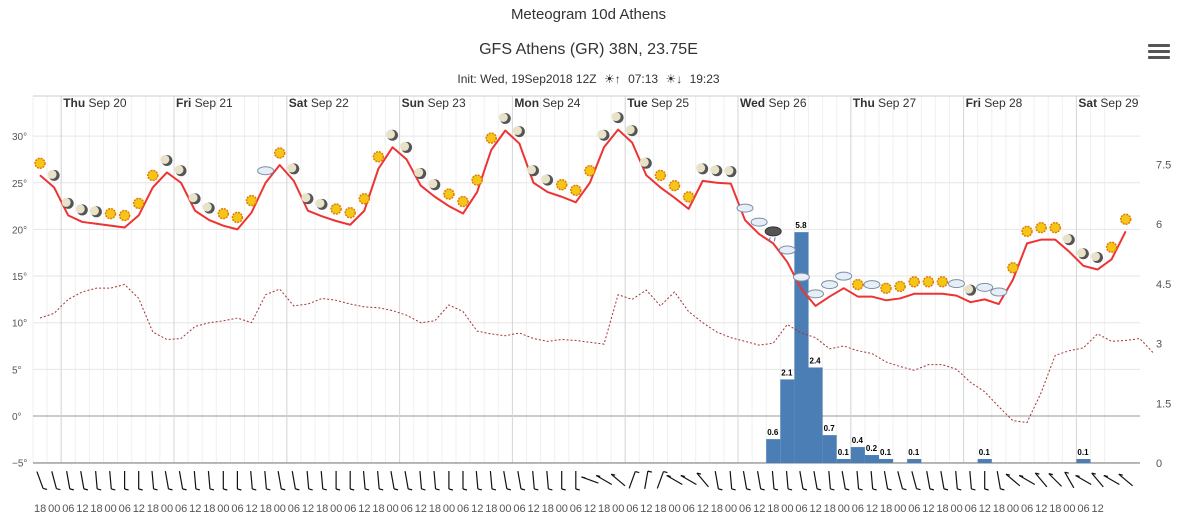  What do you see at coordinates (704, 79) in the screenshot?
I see `sunset-time: 19:23` at bounding box center [704, 79].